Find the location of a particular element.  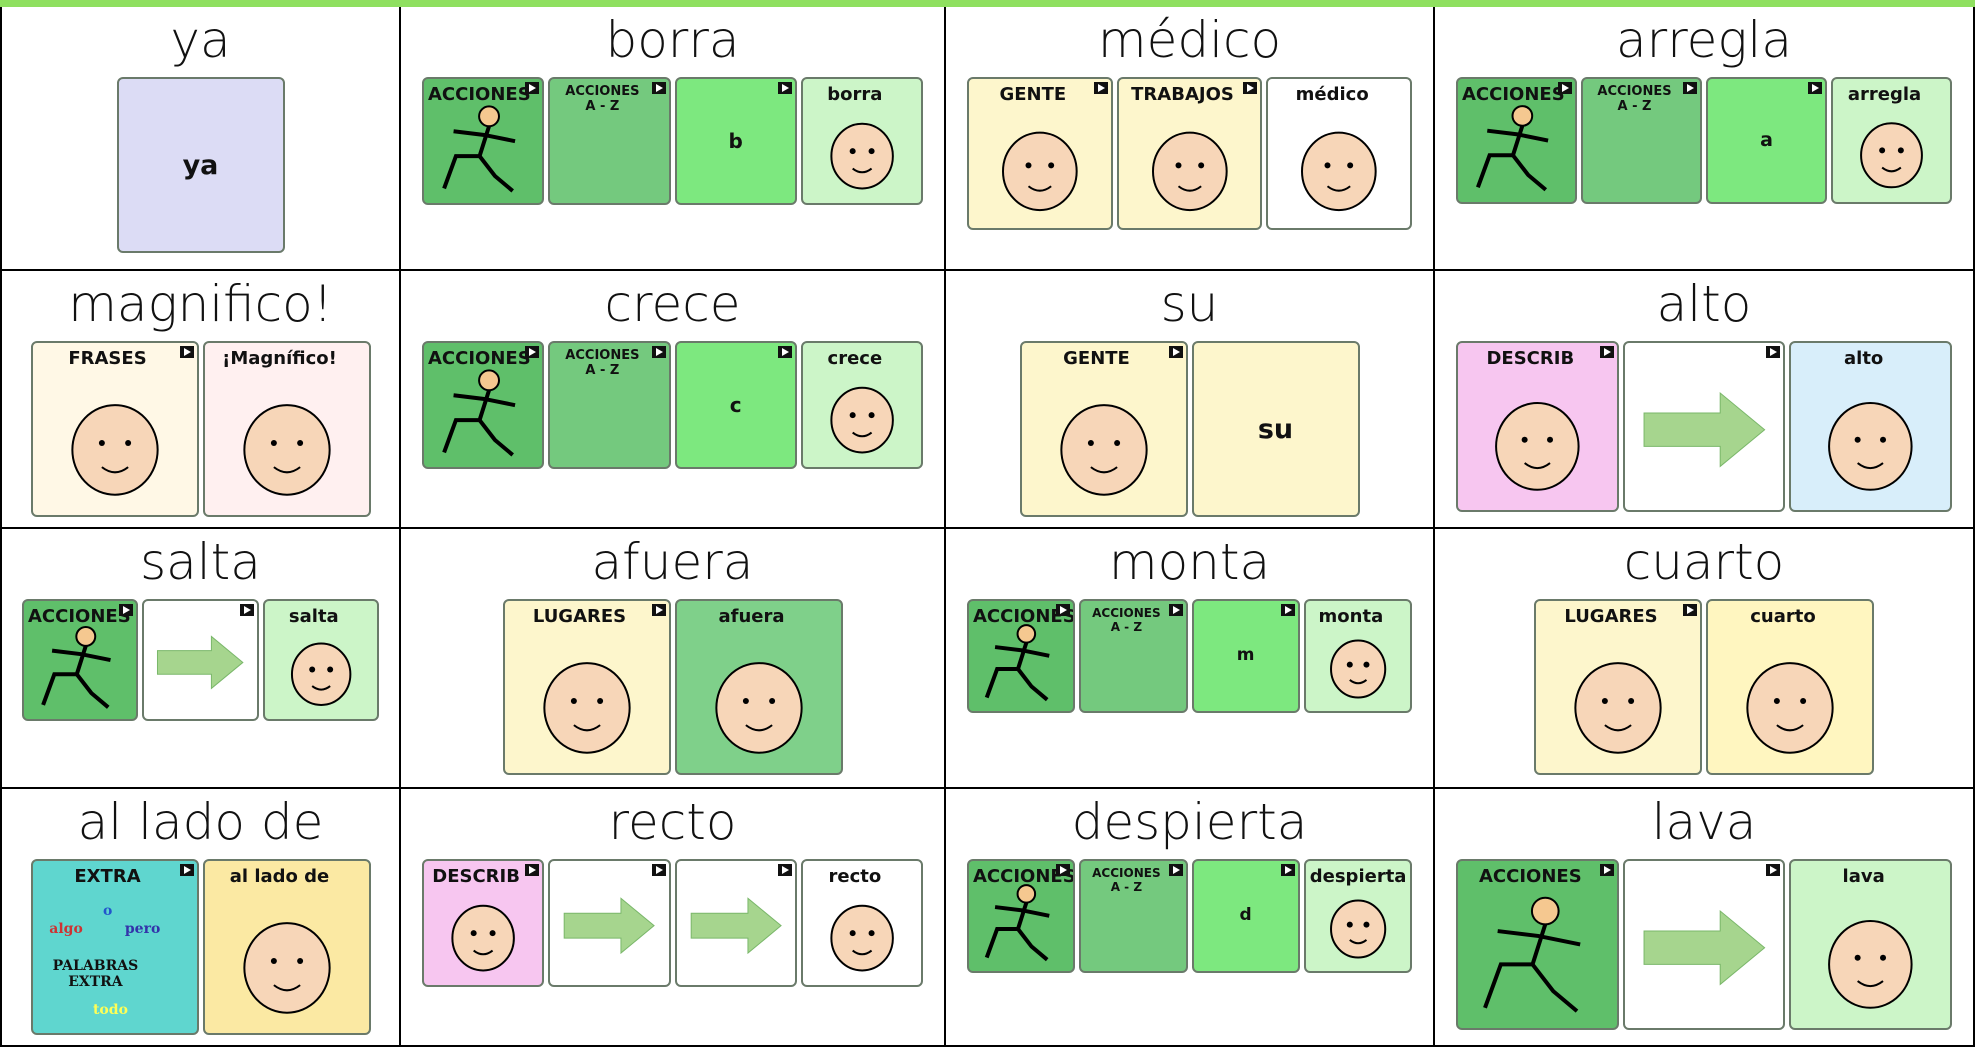

tile-label: FRASES is located at coordinates (107, 358).